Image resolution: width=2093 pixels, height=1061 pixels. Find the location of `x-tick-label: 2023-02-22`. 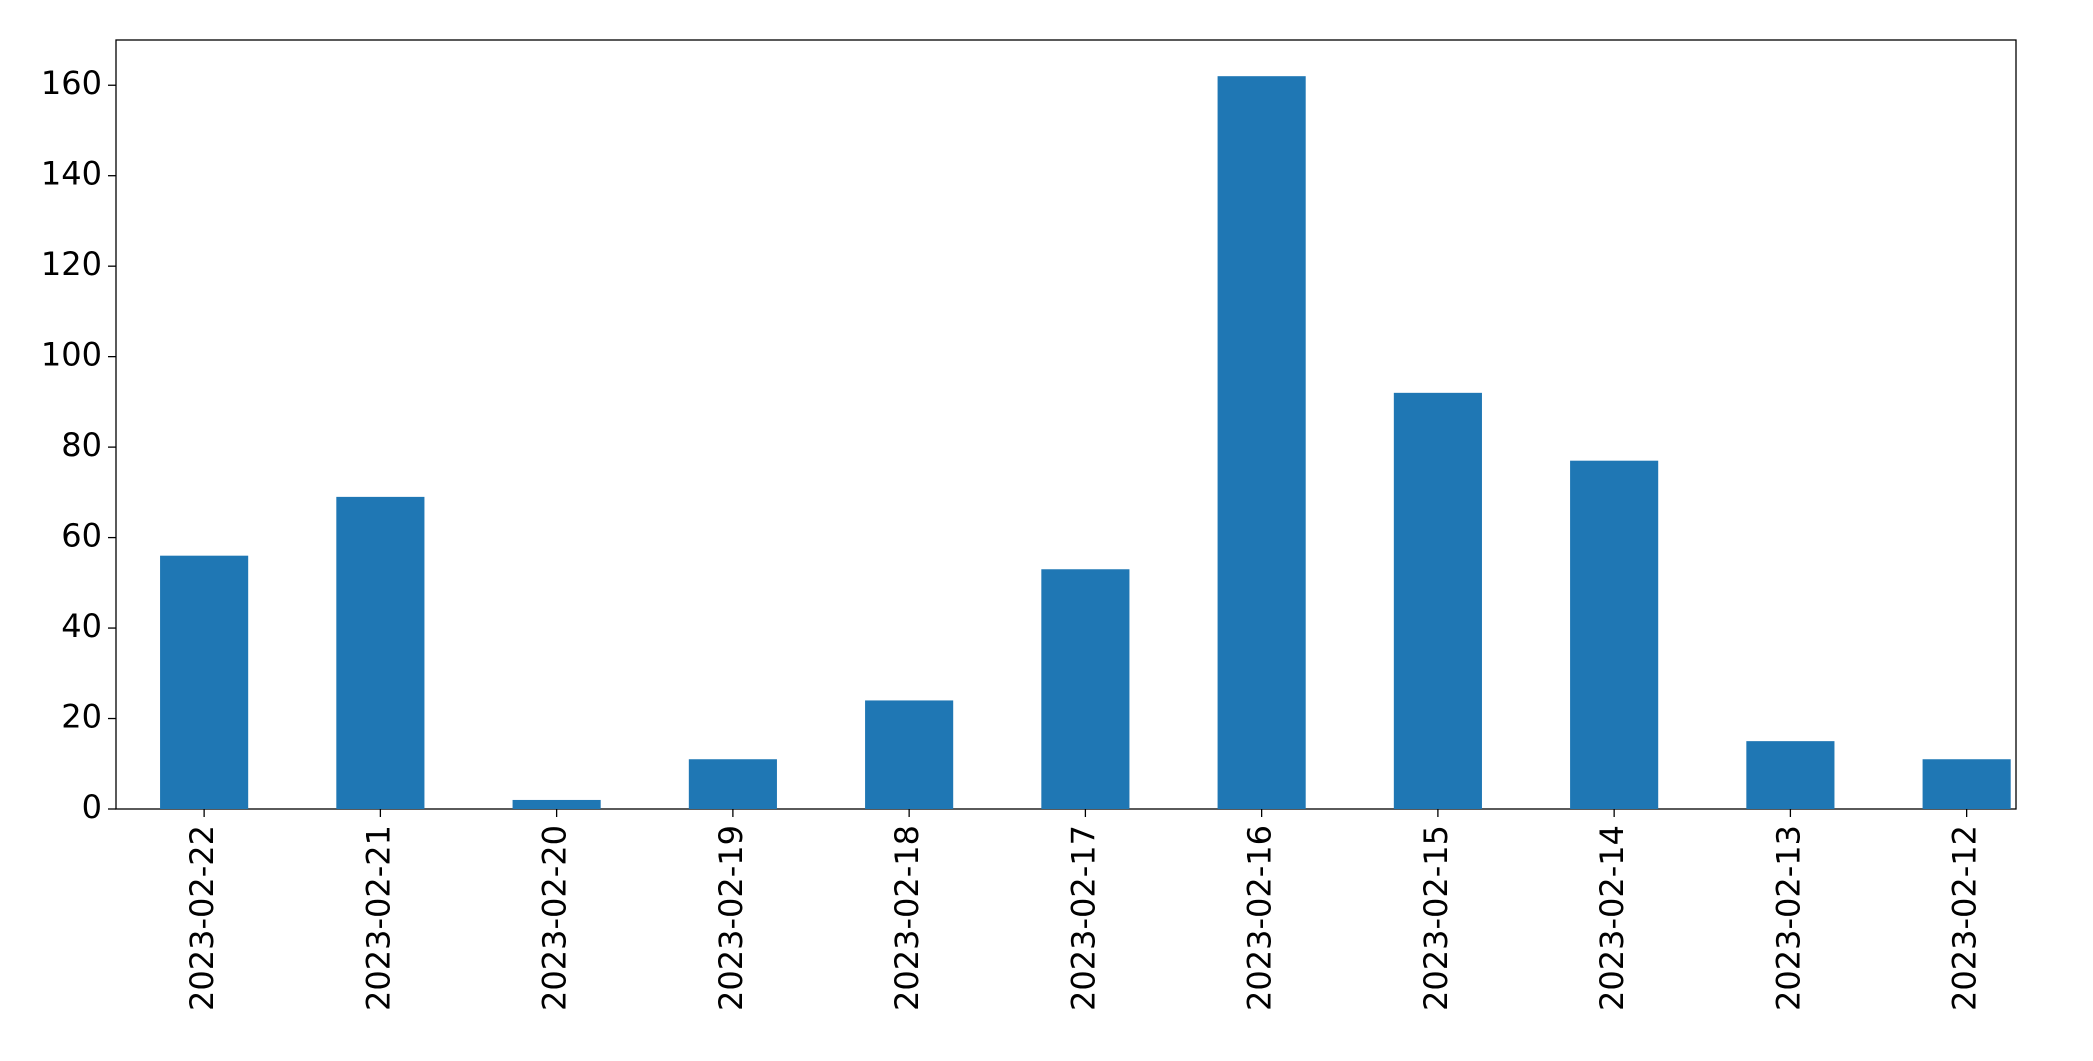

x-tick-label: 2023-02-22 is located at coordinates (202, 918).